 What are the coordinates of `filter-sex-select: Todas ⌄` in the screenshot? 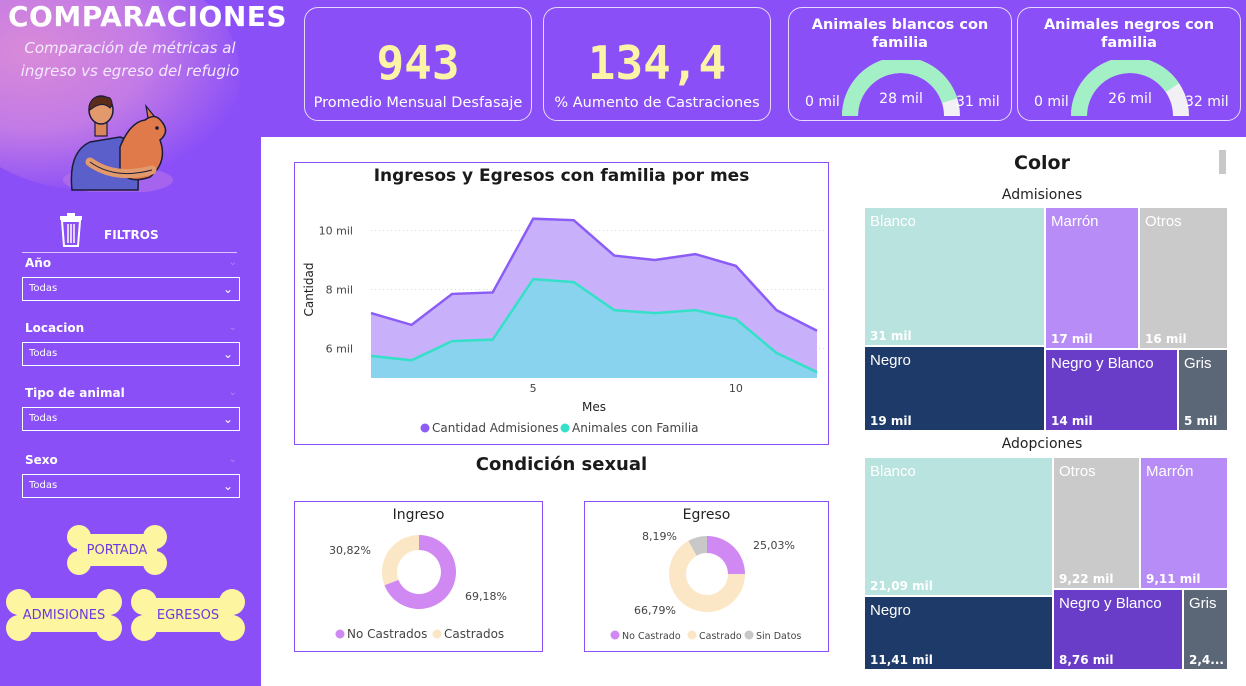 It's located at (131, 486).